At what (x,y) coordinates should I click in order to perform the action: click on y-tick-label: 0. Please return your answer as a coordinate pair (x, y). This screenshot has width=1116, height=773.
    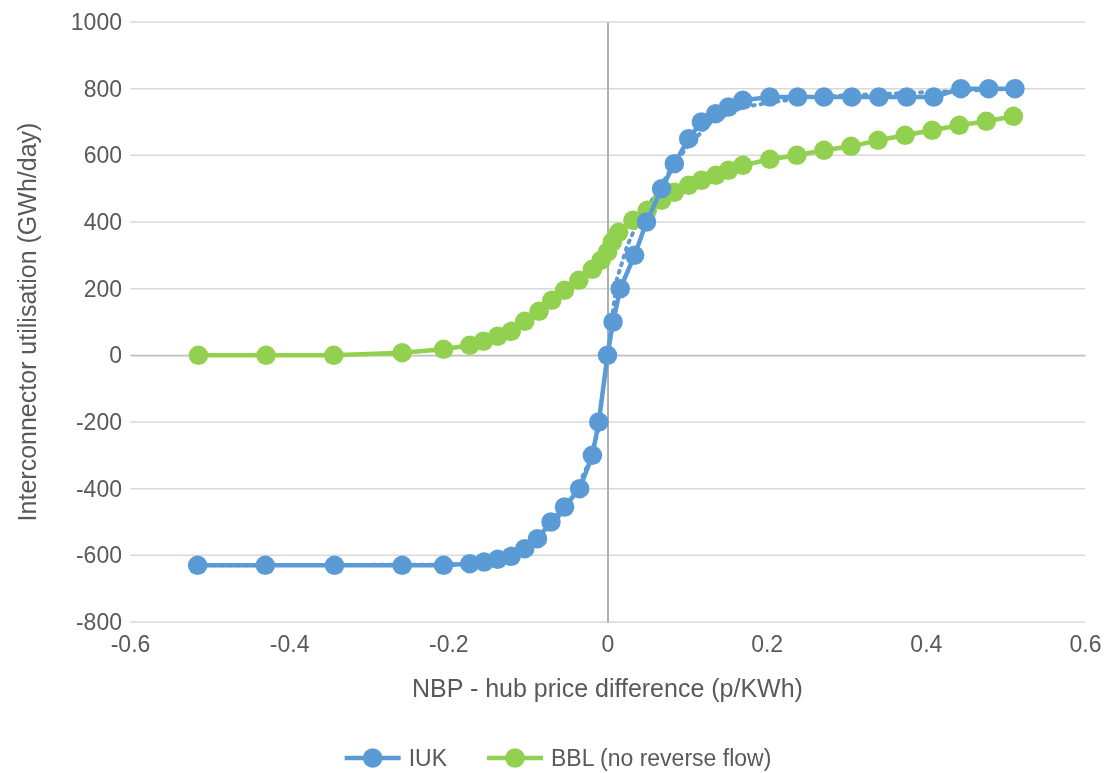
    Looking at the image, I should click on (115, 355).